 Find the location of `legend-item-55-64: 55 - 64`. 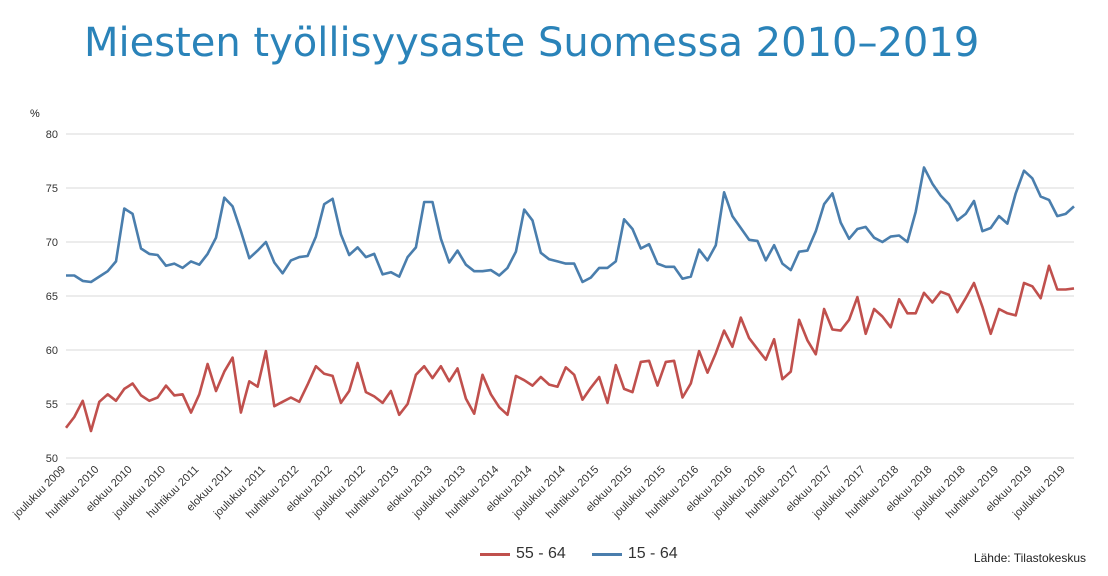

legend-item-55-64: 55 - 64 is located at coordinates (523, 554).